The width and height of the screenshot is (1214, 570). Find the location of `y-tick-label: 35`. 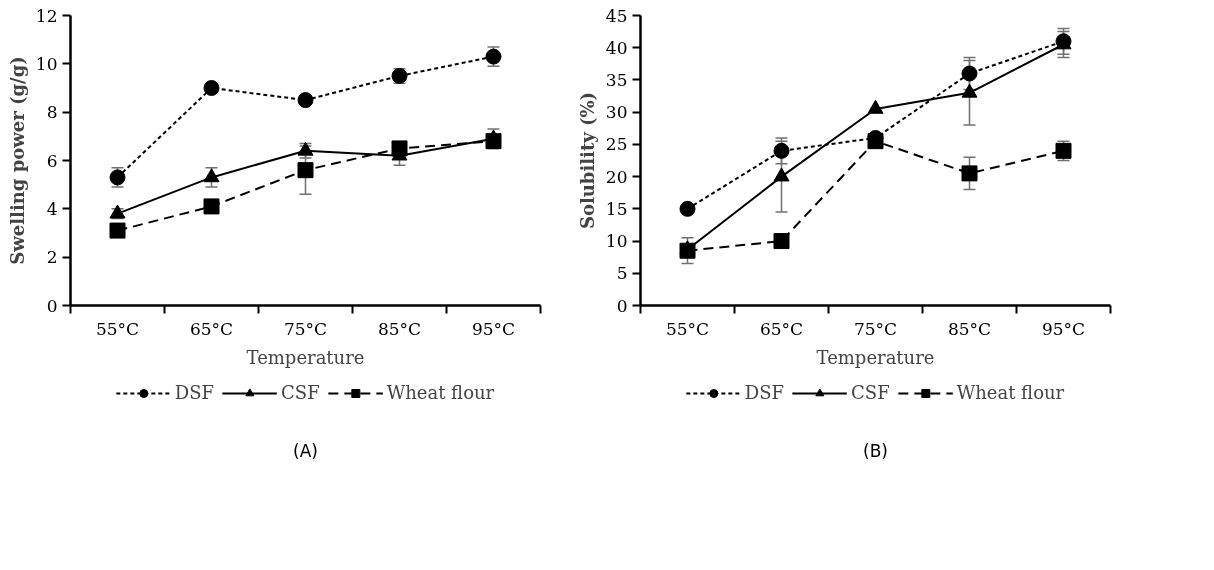

y-tick-label: 35 is located at coordinates (616, 79).